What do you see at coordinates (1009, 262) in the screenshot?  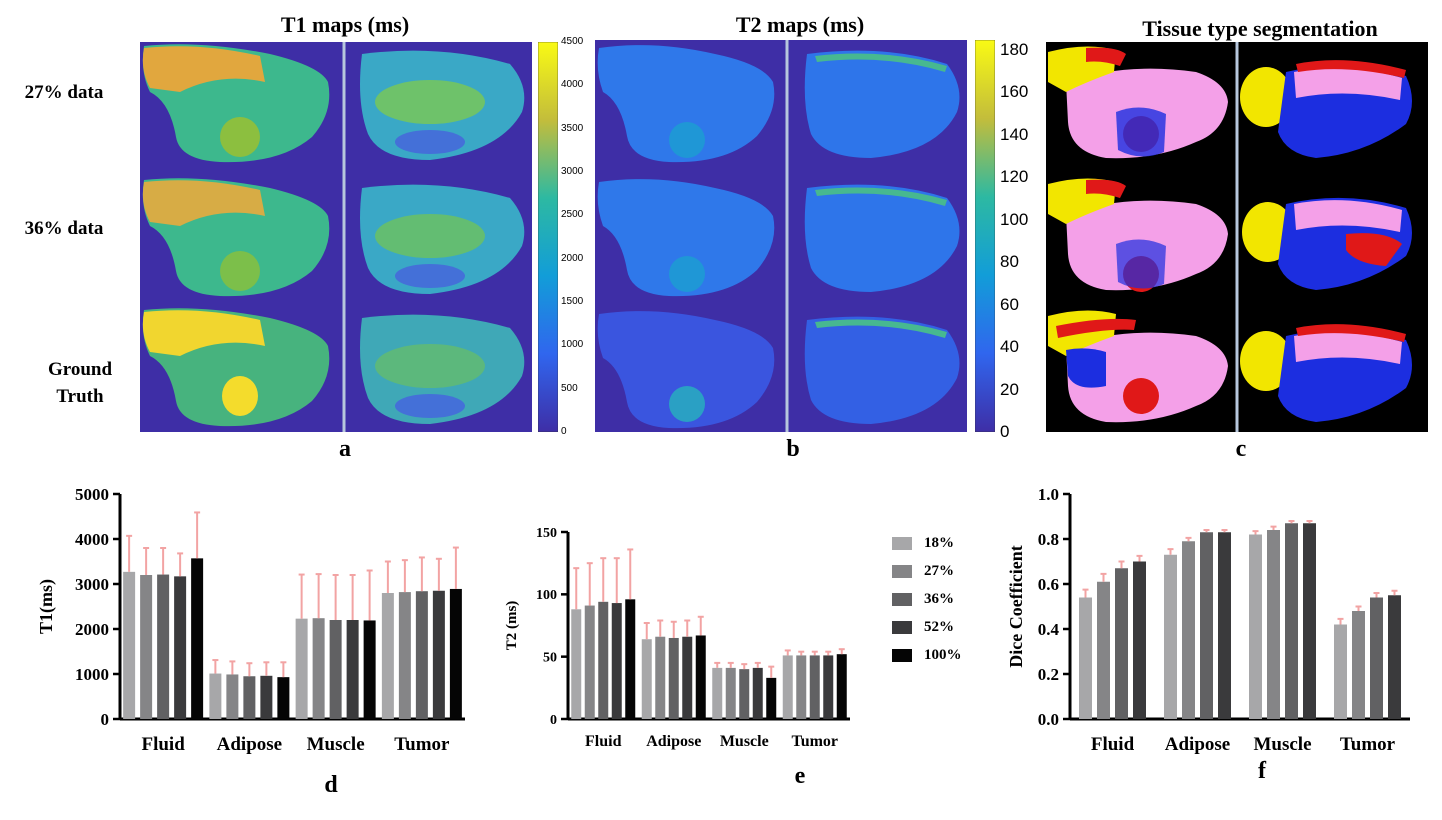 I see `colorbar-tick-label: 80` at bounding box center [1009, 262].